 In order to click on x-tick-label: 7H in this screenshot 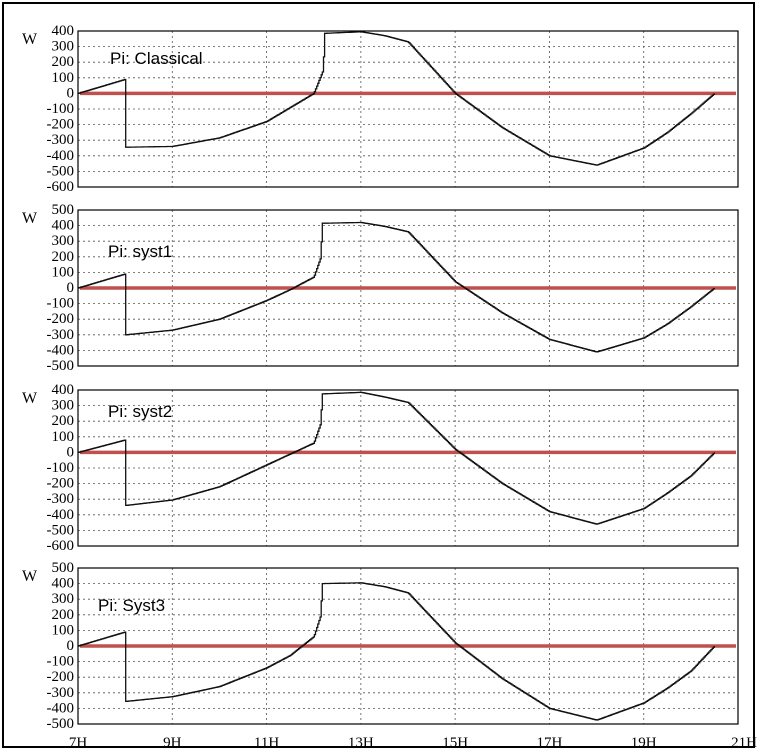, I will do `click(78, 743)`.